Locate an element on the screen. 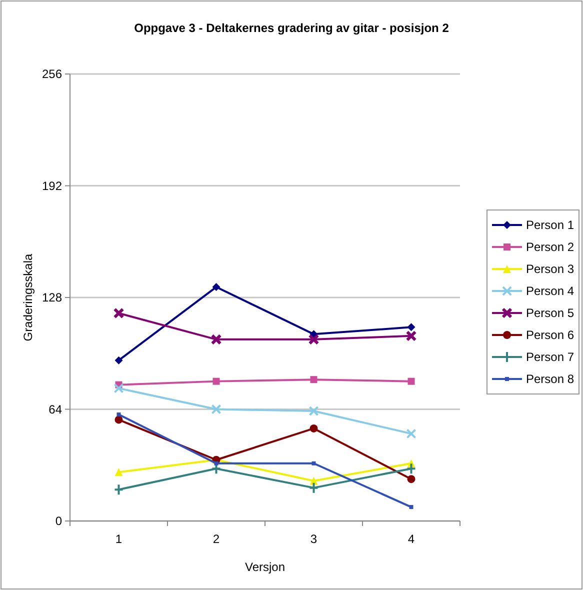 Image resolution: width=583 pixels, height=590 pixels. legend-label: Person 3 is located at coordinates (550, 269).